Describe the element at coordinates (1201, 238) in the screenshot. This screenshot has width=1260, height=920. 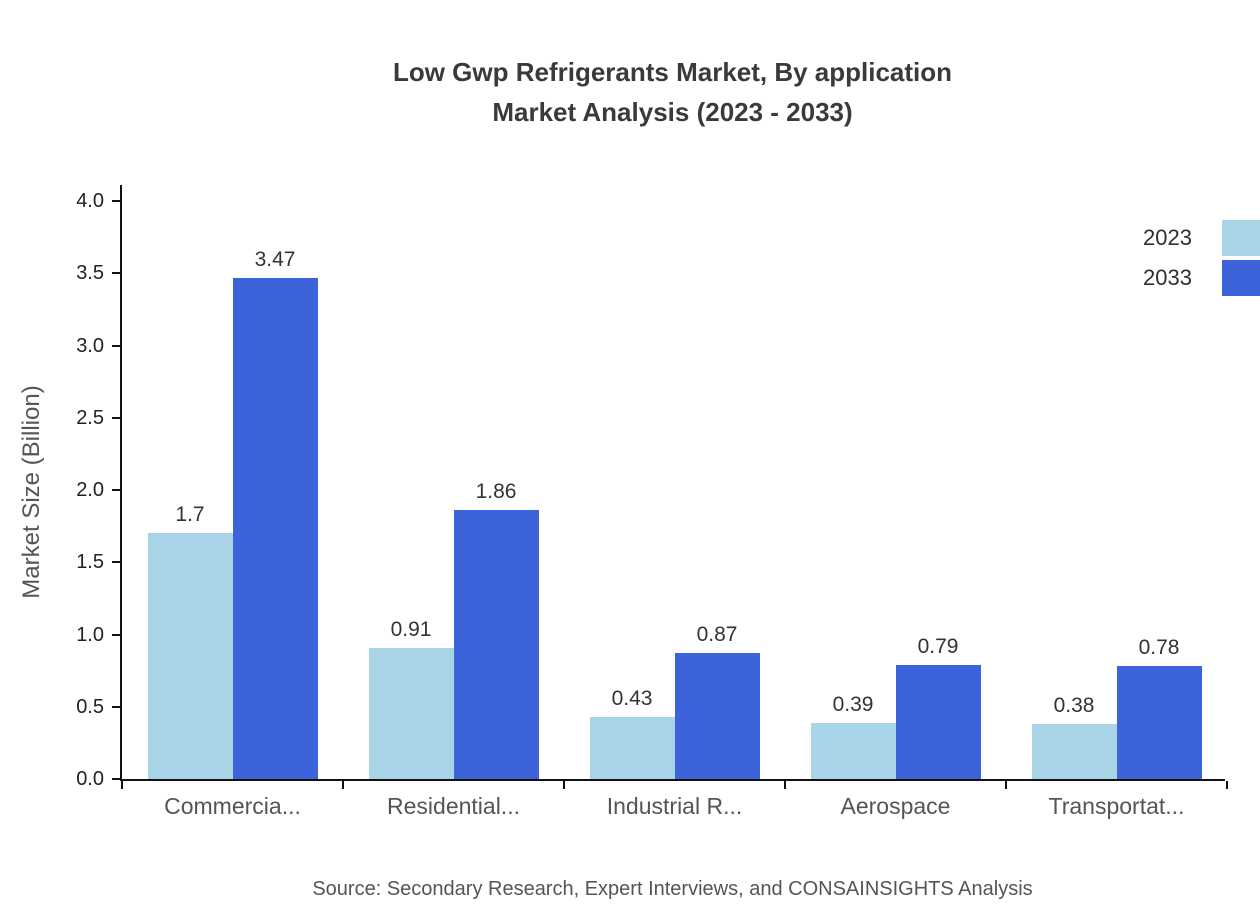
I see `legend-item-2023: 2023` at that location.